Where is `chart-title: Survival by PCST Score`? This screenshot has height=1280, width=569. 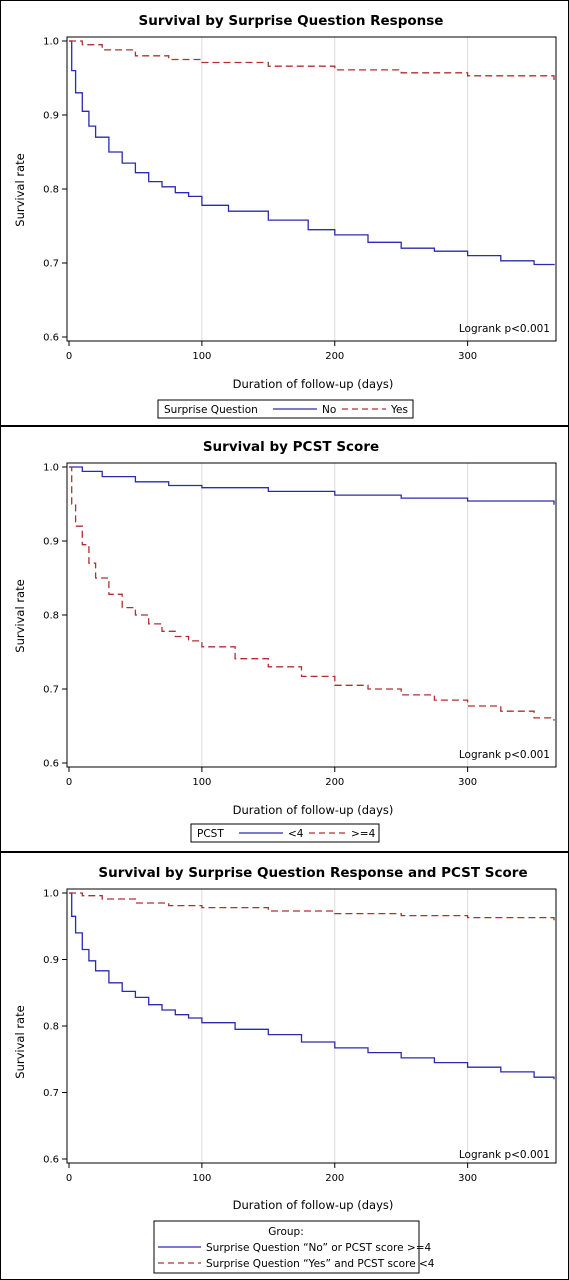
chart-title: Survival by PCST Score is located at coordinates (291, 447).